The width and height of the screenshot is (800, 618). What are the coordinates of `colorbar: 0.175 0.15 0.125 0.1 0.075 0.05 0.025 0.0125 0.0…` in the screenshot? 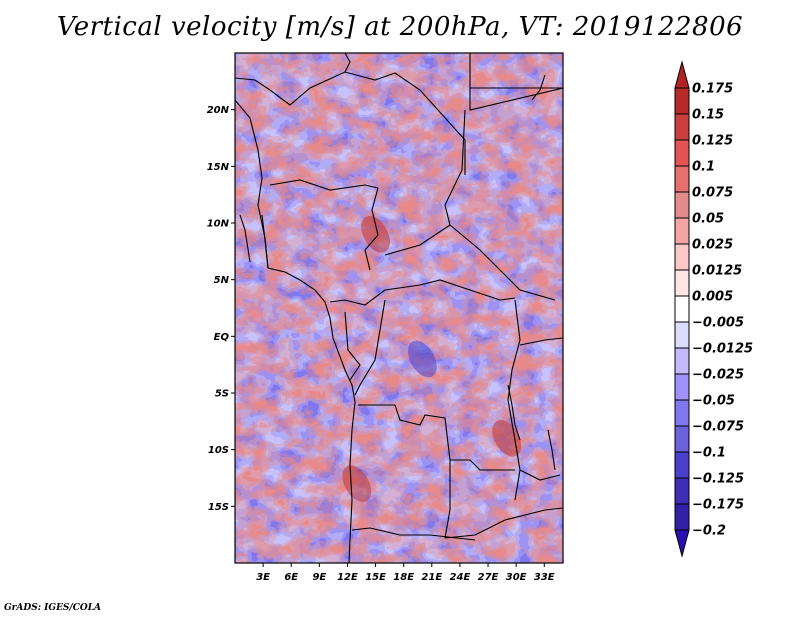 It's located at (713, 309).